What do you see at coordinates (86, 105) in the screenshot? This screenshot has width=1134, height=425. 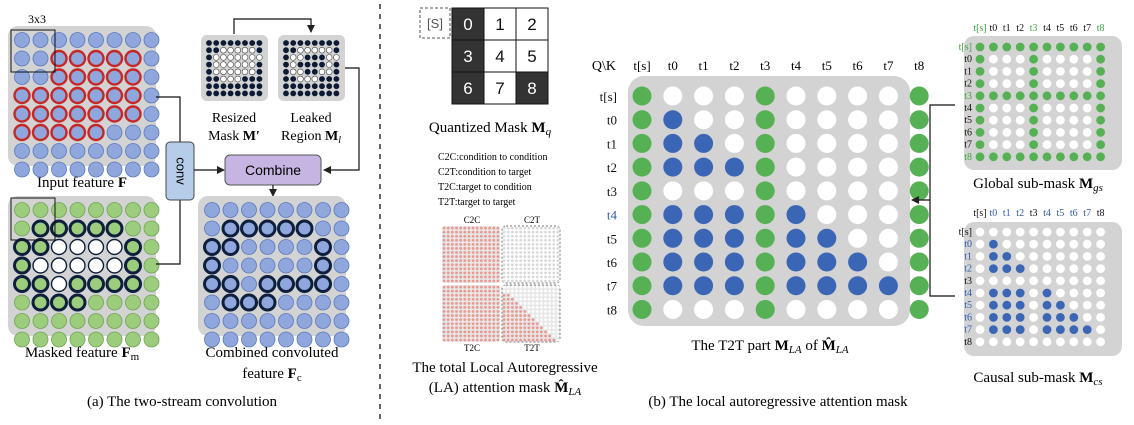 I see `input-feature-grid` at bounding box center [86, 105].